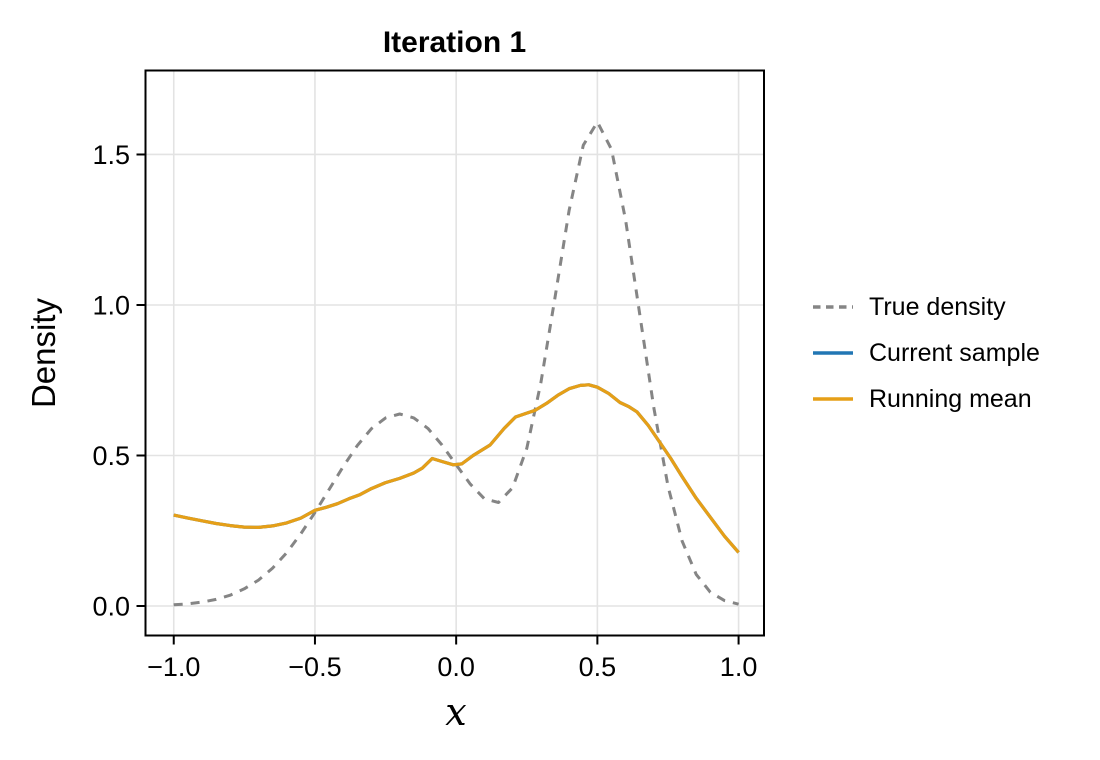 The width and height of the screenshot is (1100, 760). Describe the element at coordinates (598, 667) in the screenshot. I see `x-tick-label: 0.5` at that location.